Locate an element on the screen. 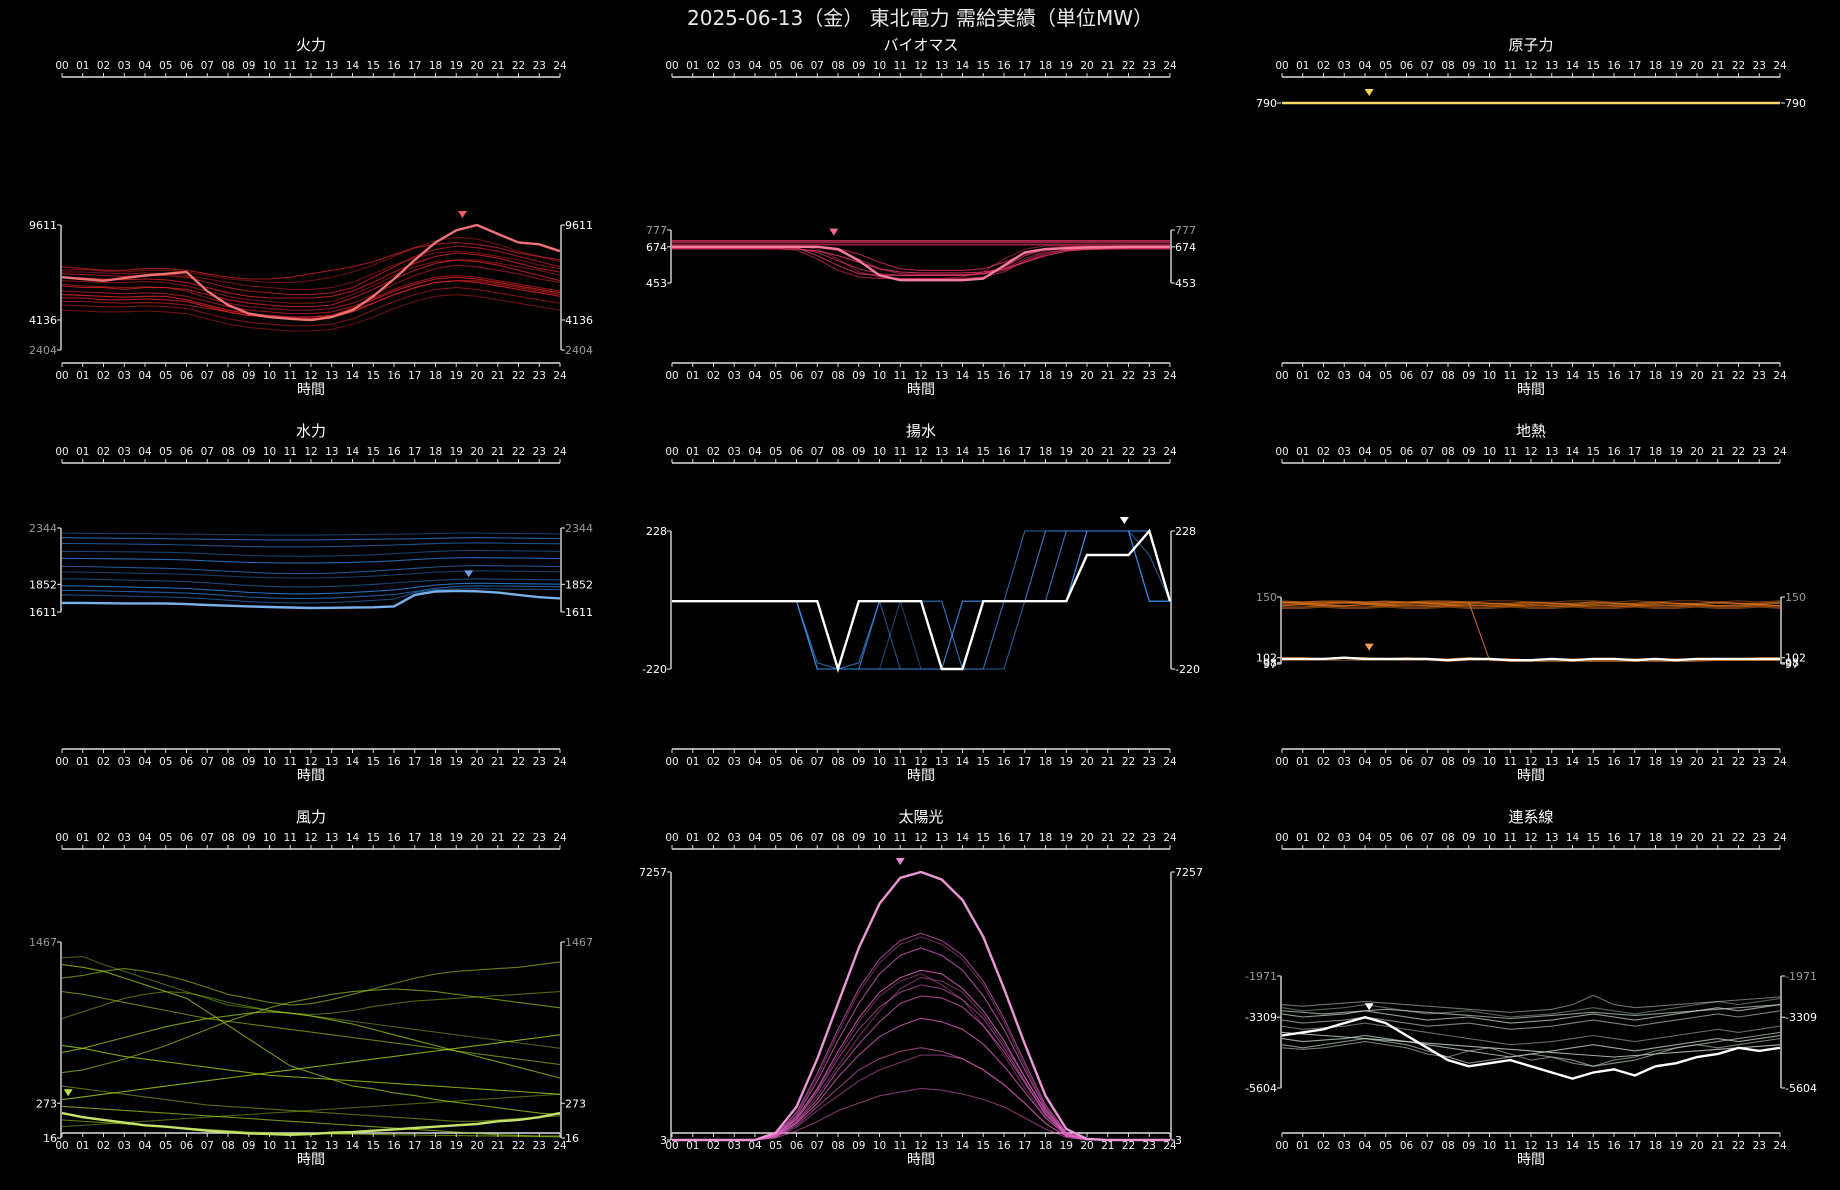 The height and width of the screenshot is (1190, 1840). value-tick-label: 4136 is located at coordinates (43, 320).